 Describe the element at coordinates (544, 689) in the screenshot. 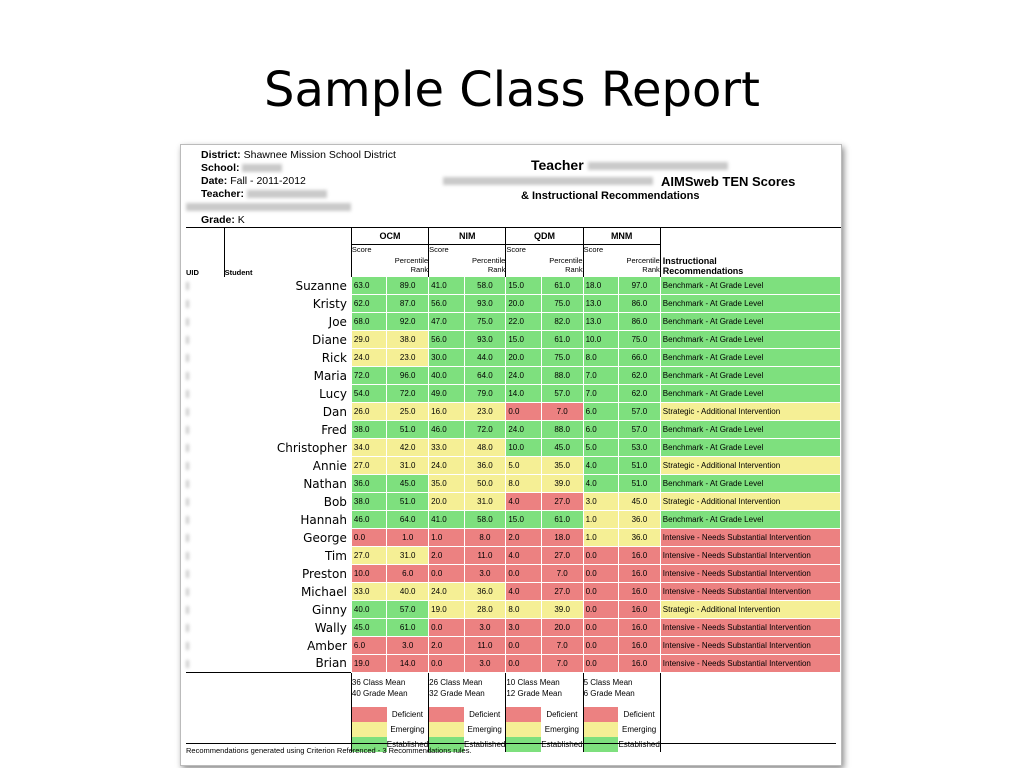

I see `group-mean: 10 Class Mean 12 Grade Mean` at that location.